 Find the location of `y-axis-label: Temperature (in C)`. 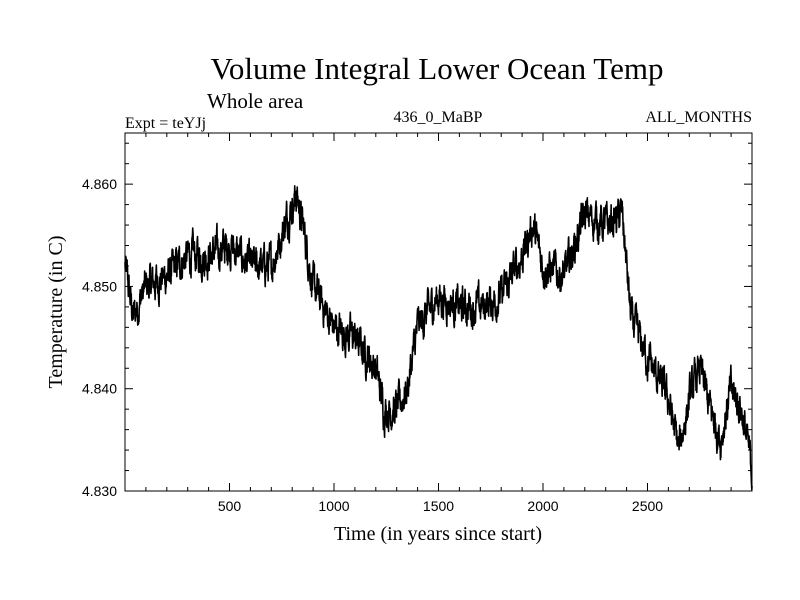

y-axis-label: Temperature (in C) is located at coordinates (56, 312).